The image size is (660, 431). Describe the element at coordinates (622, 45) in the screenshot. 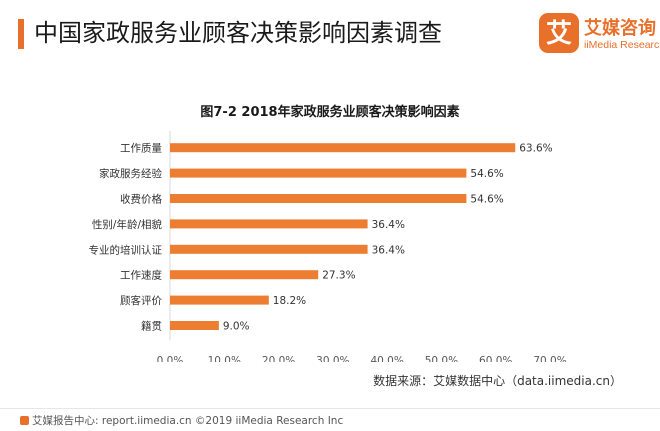

I see `logo-english-name: iiMedia Research` at that location.